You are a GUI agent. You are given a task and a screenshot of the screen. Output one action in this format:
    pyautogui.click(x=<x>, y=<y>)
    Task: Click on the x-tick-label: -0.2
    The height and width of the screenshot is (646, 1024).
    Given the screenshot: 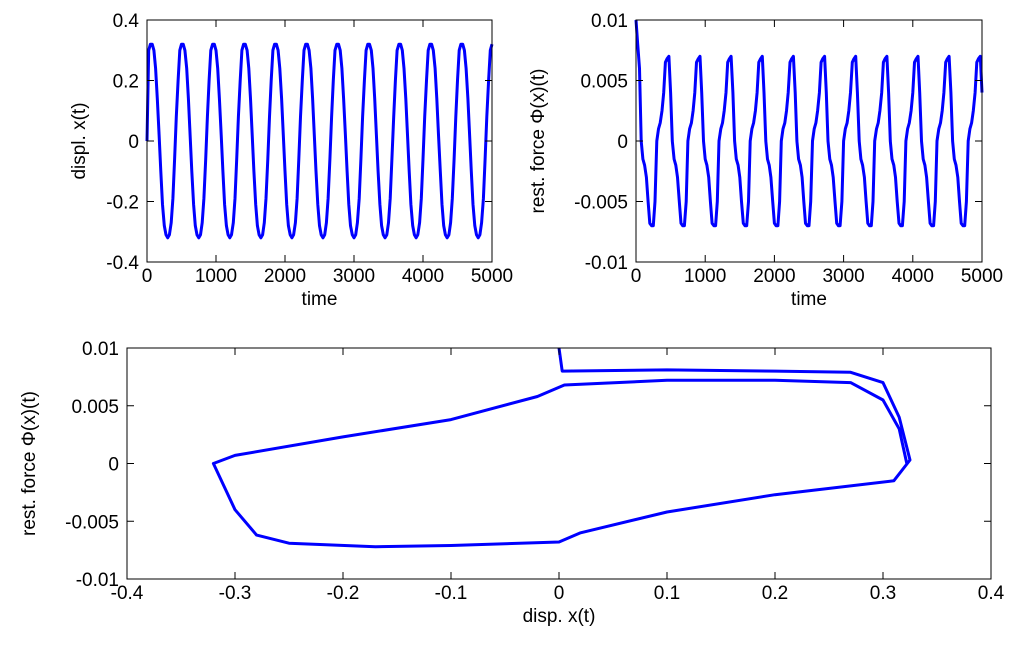 What is the action you would take?
    pyautogui.click(x=343, y=593)
    